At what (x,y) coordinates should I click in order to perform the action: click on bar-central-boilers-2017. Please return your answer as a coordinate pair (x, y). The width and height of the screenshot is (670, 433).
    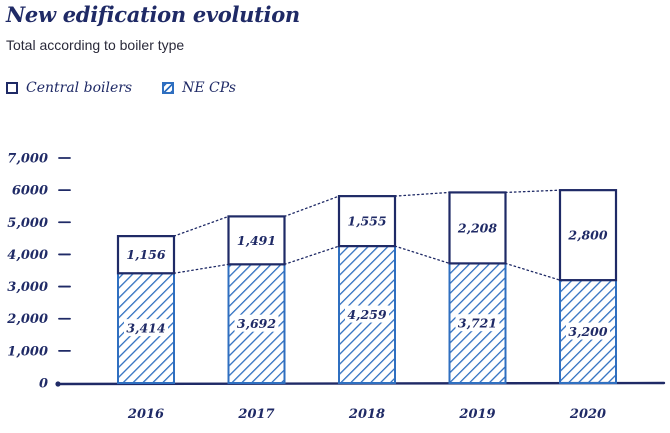
    Looking at the image, I should click on (256, 240).